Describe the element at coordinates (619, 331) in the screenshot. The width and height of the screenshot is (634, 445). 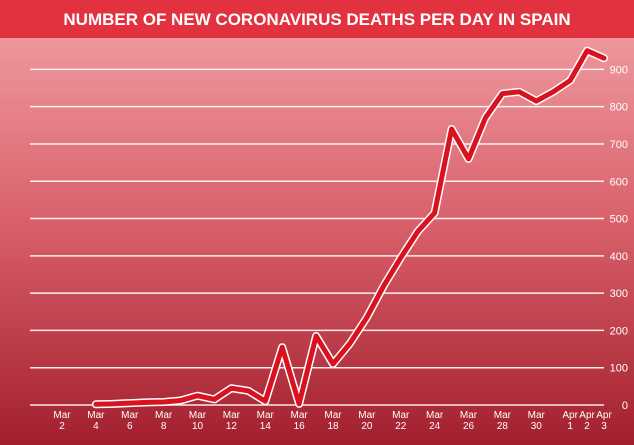
I see `y-tick-label: 200` at that location.